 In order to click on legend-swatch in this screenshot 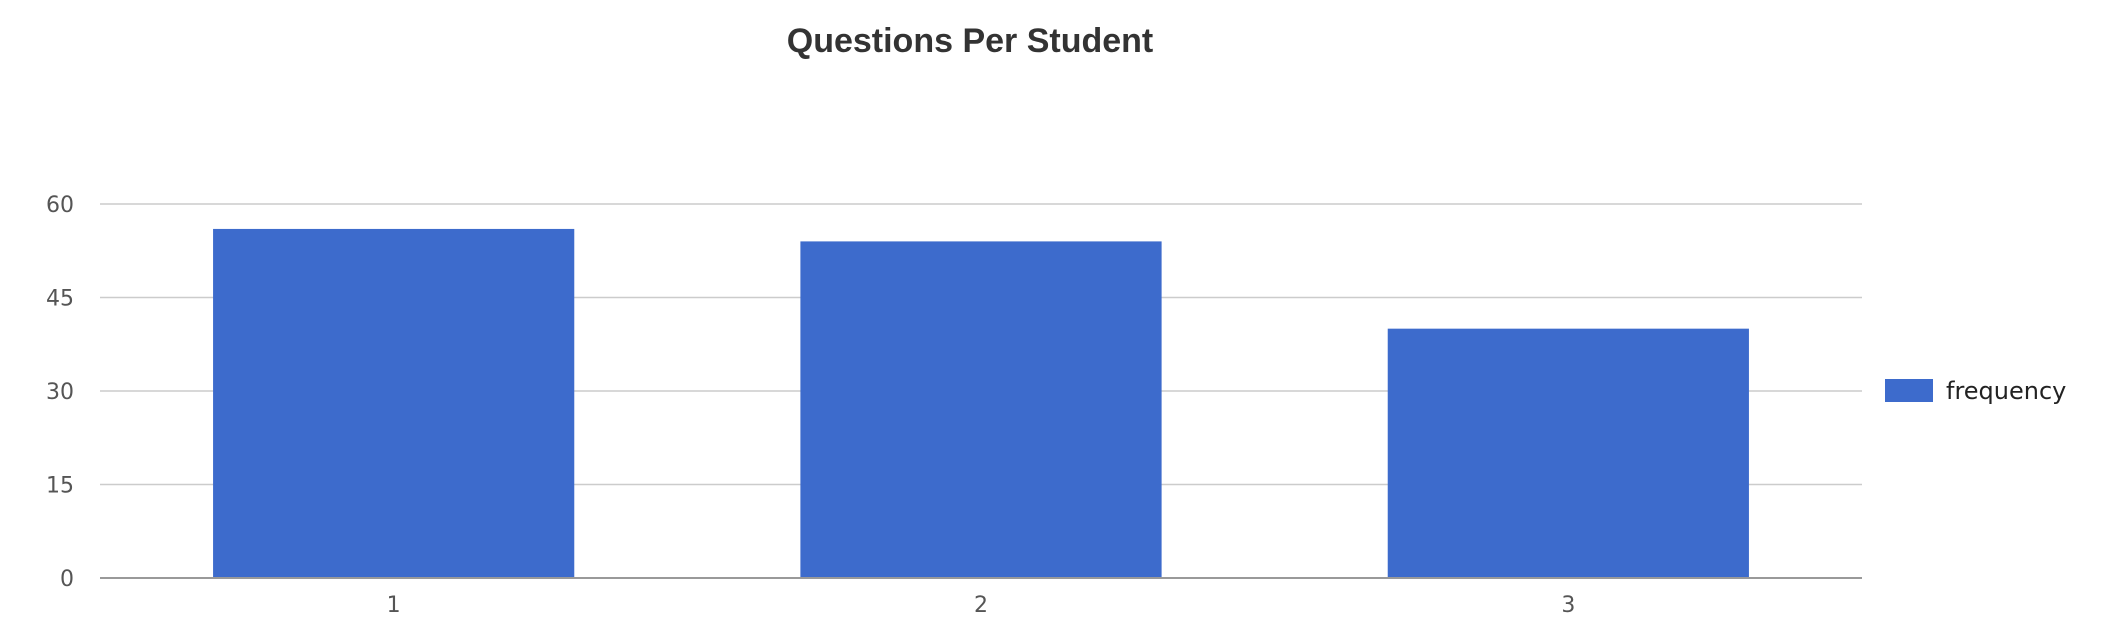, I will do `click(1909, 390)`.